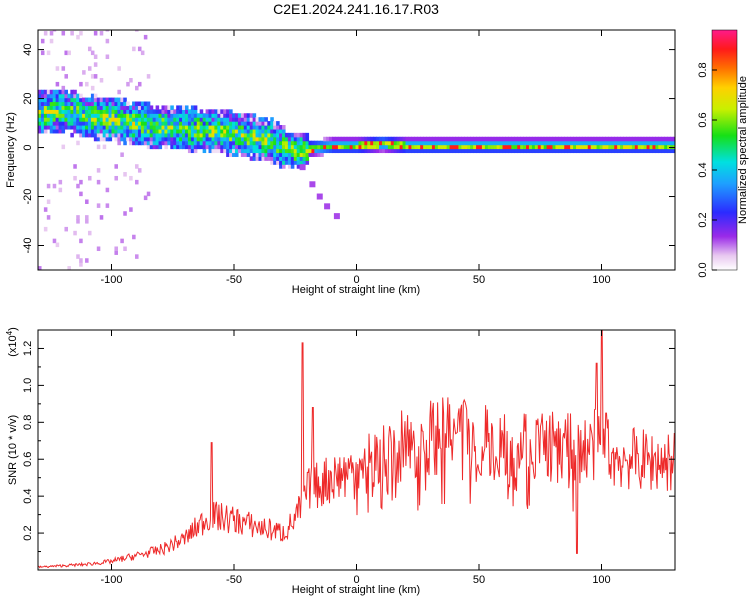 The image size is (750, 600). I want to click on y-tick-label: -20, so click(28, 197).